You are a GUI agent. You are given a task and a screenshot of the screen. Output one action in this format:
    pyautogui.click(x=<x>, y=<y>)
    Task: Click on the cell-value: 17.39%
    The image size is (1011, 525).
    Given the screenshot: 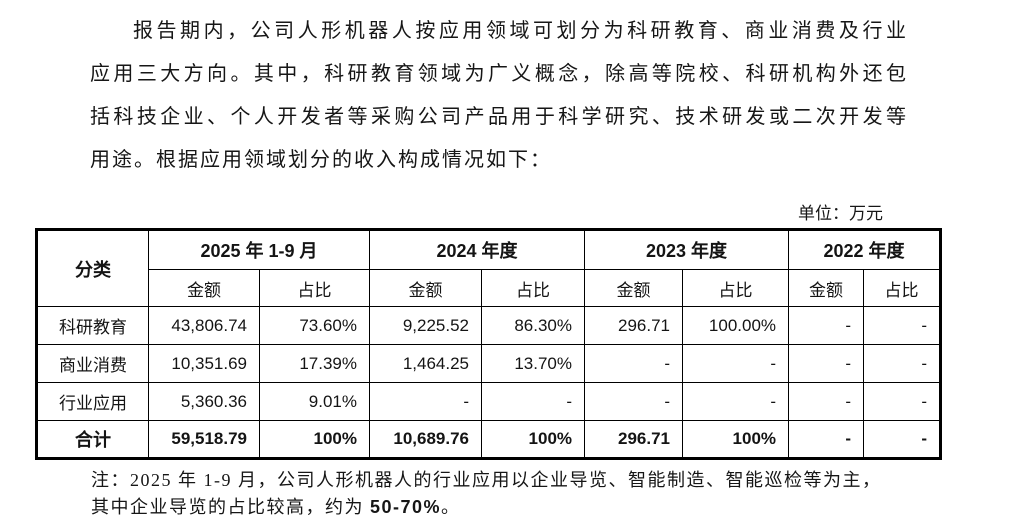 What is the action you would take?
    pyautogui.click(x=314, y=363)
    